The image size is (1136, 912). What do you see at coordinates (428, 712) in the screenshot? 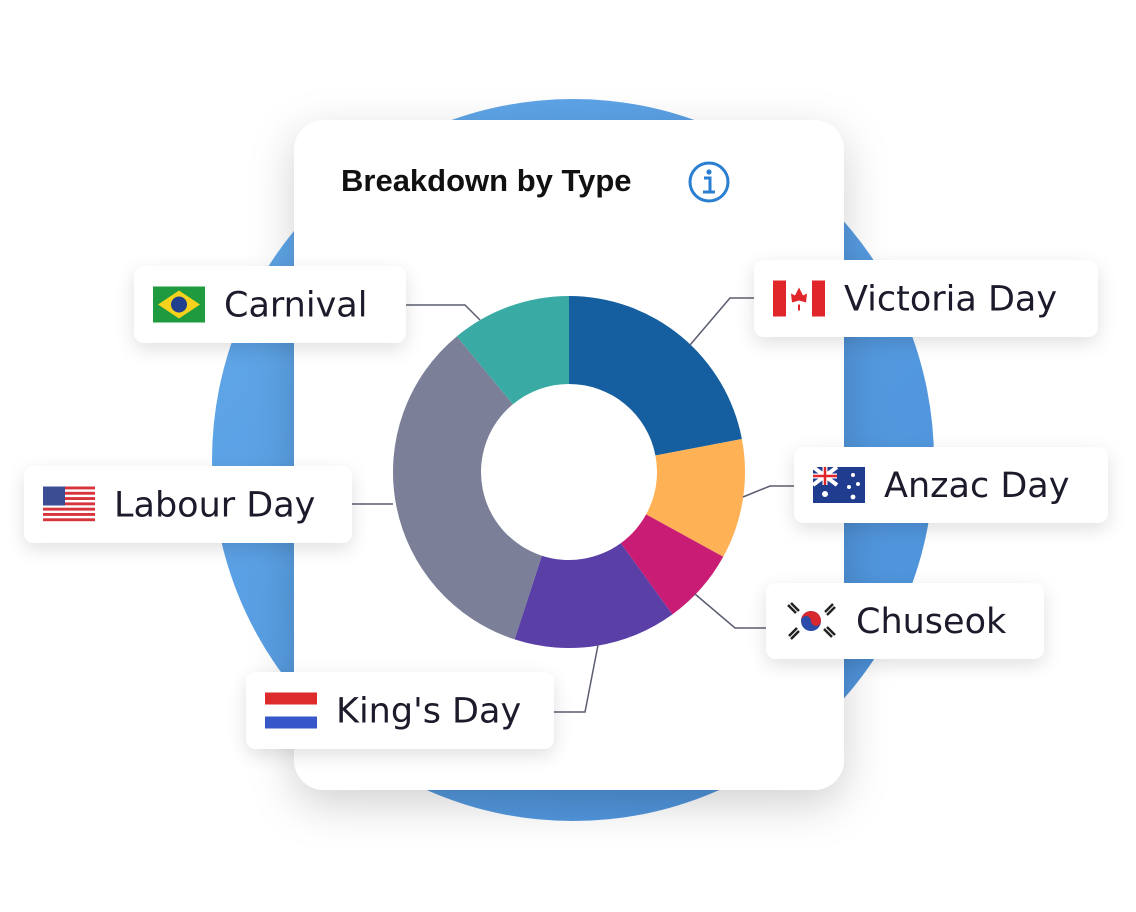
I see `legend-label: King's Day` at bounding box center [428, 712].